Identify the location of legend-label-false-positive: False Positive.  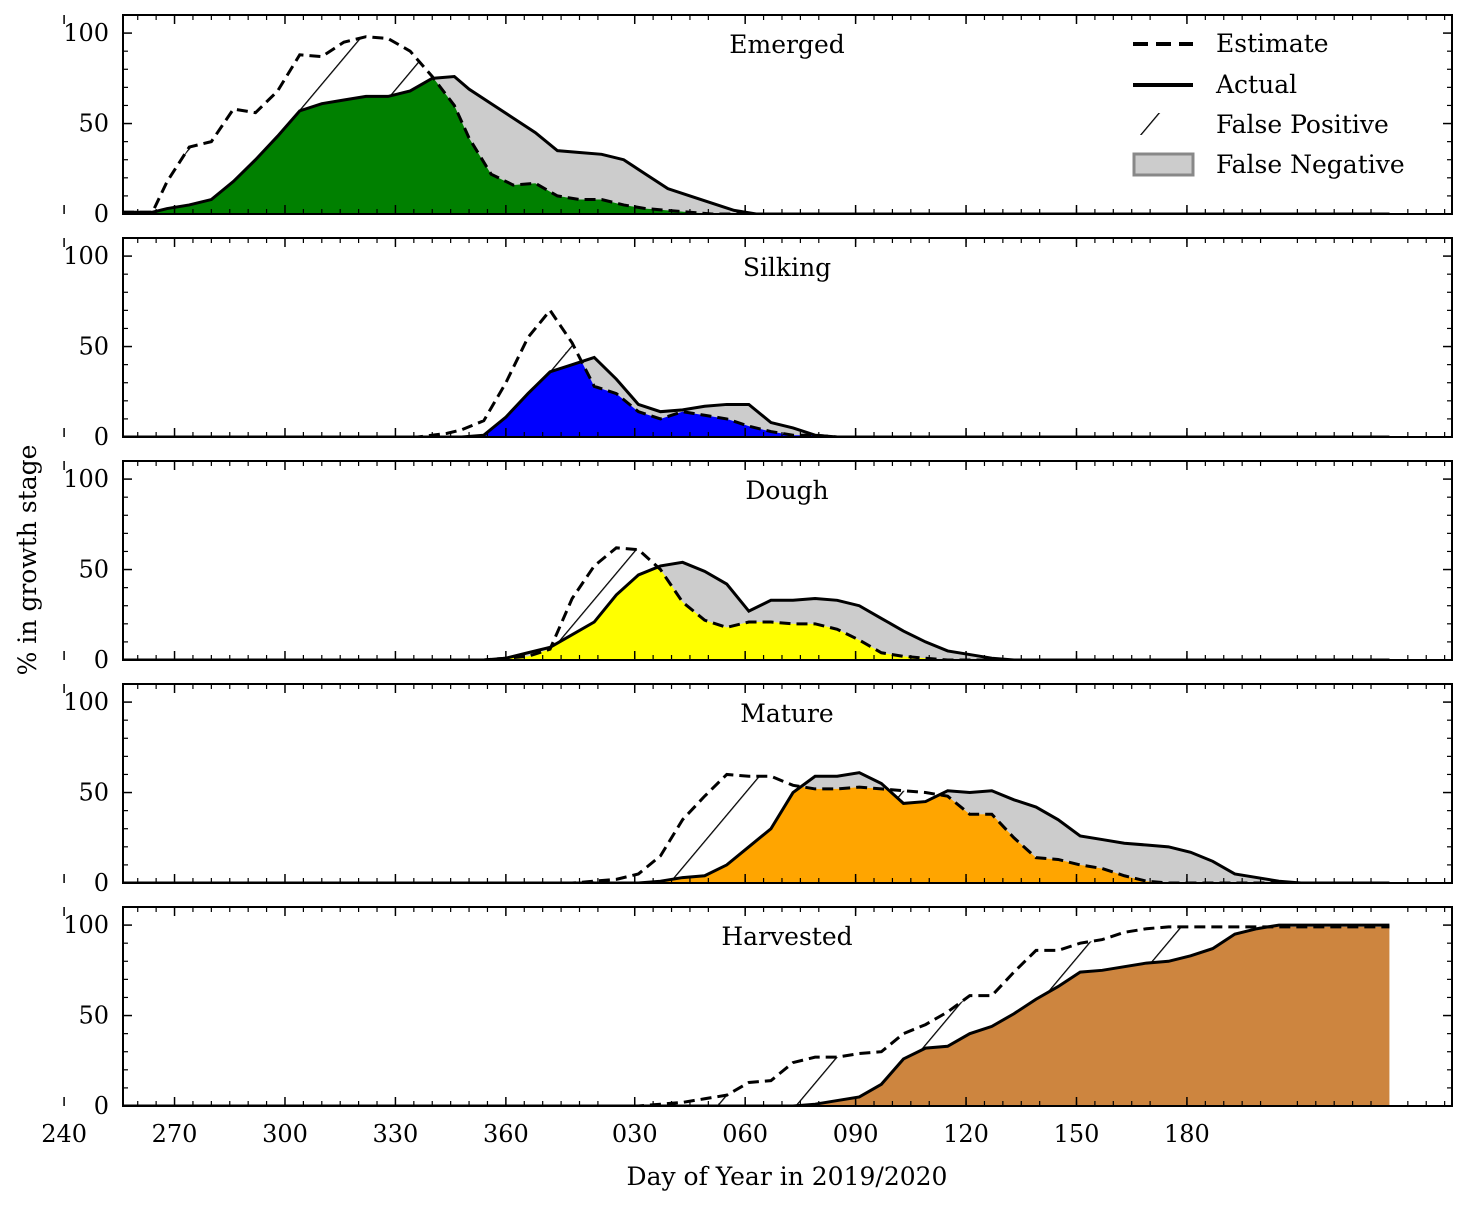
(1302, 124).